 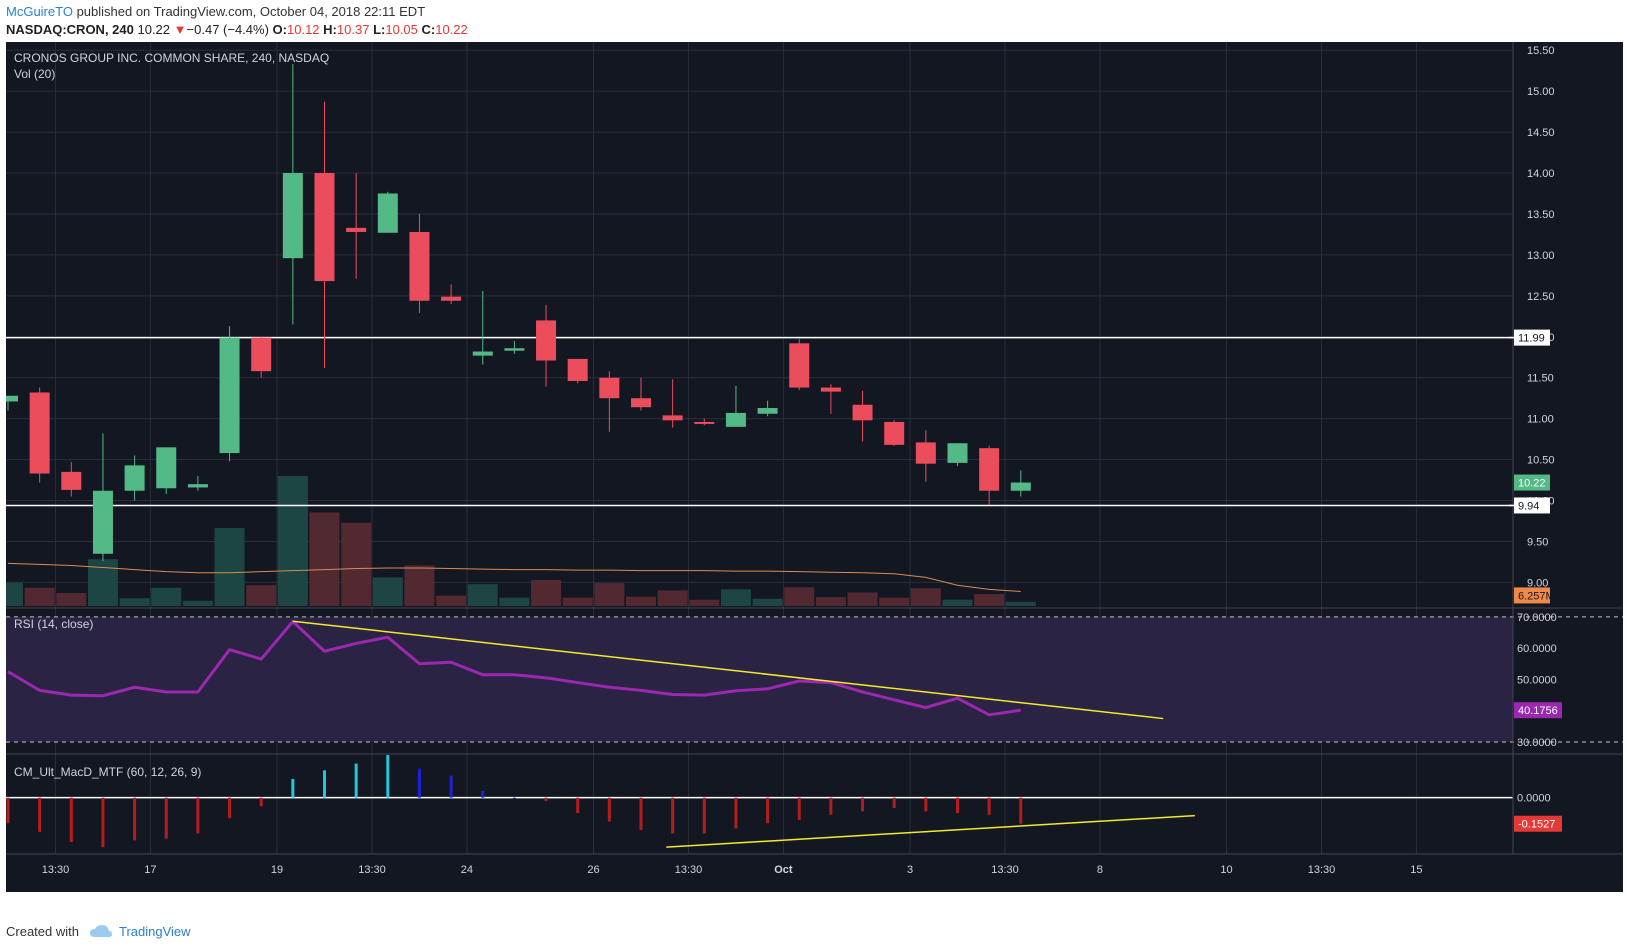 I want to click on price-tick-label: 15.00, so click(x=1541, y=92).